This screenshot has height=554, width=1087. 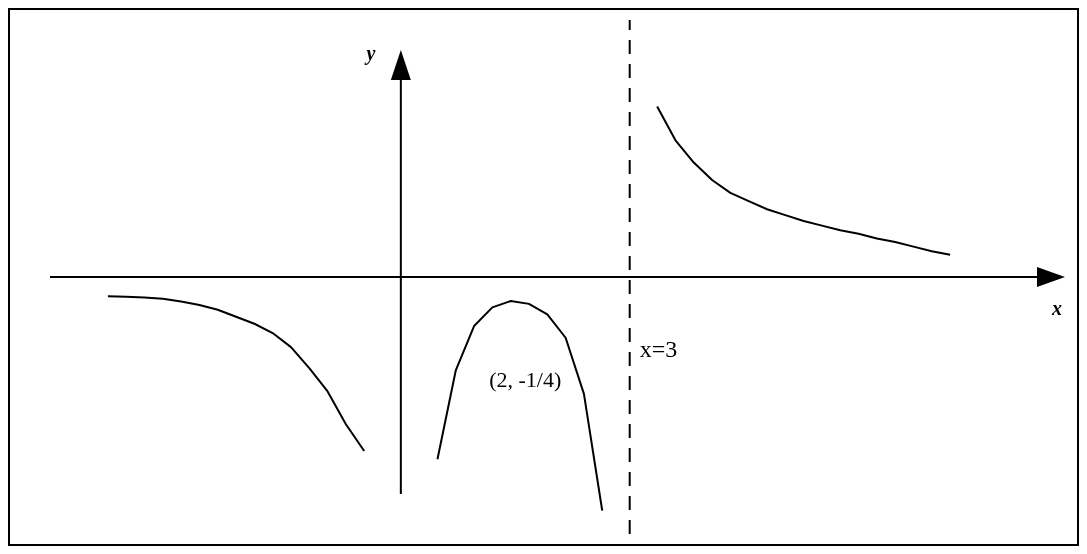 I want to click on annotation: (2, -1/4), so click(x=525, y=379).